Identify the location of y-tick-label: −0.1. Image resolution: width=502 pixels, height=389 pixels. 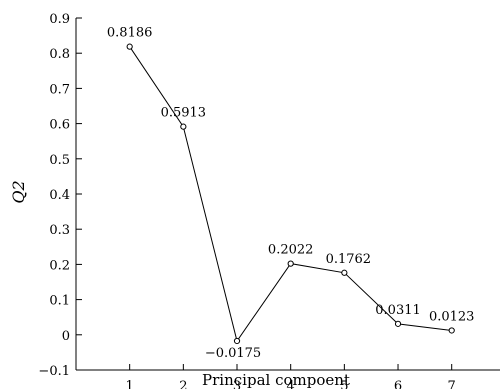
(54, 371).